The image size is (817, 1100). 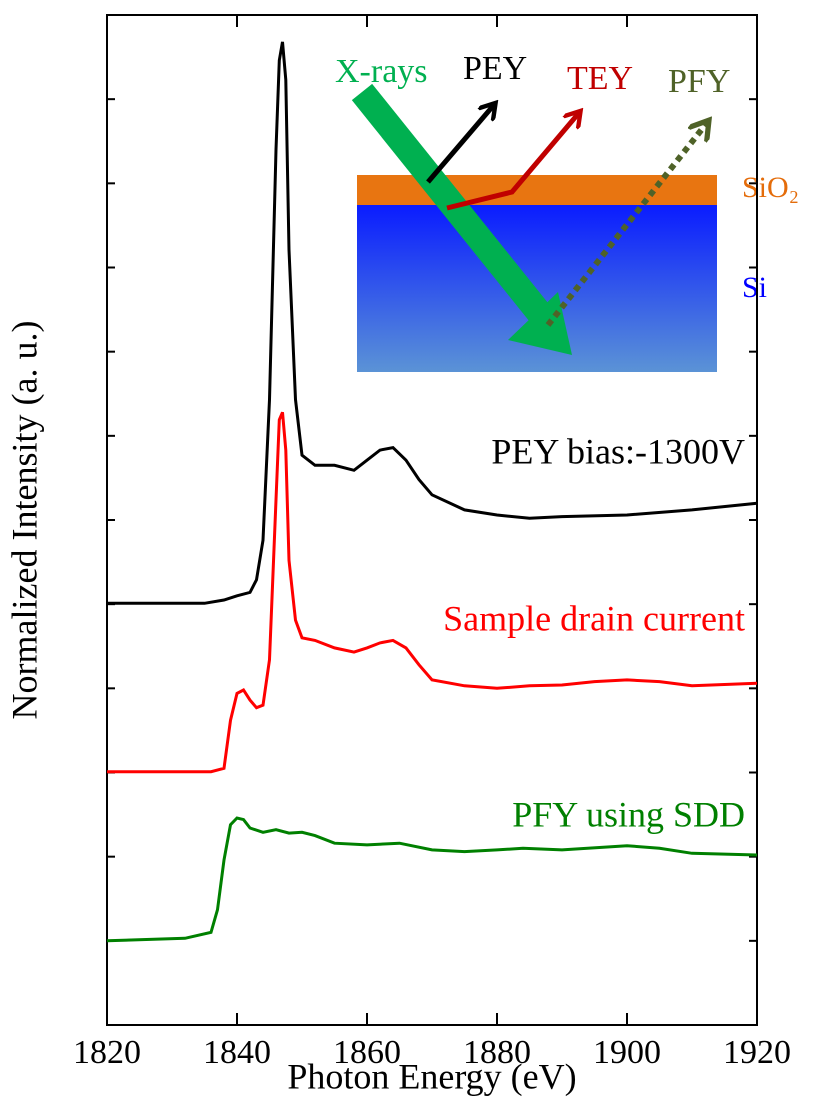 What do you see at coordinates (432, 879) in the screenshot?
I see `series-line` at bounding box center [432, 879].